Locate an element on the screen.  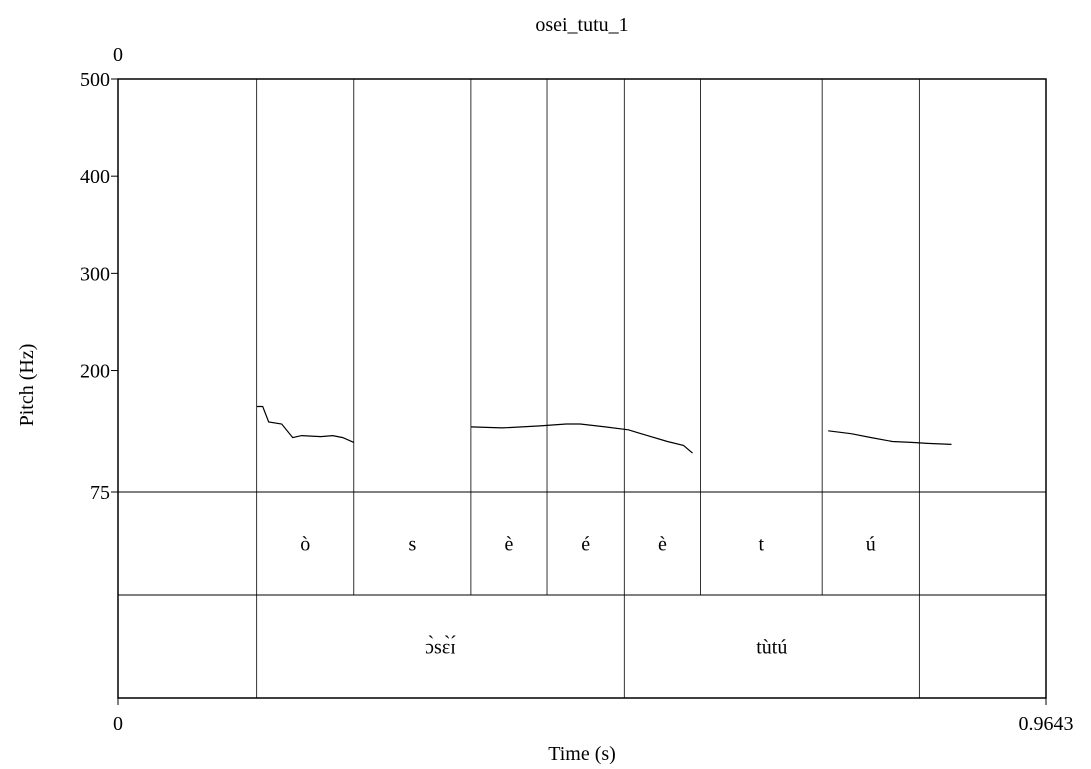
y-tick-label: 400 is located at coordinates (95, 177).